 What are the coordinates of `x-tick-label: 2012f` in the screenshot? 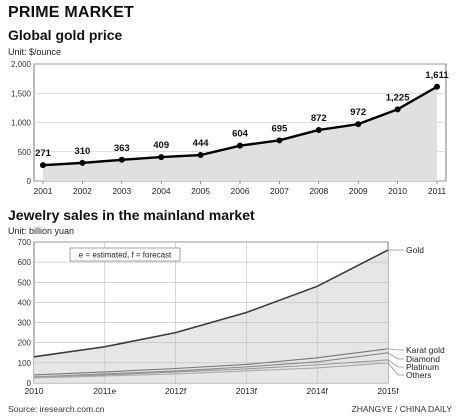 It's located at (176, 391).